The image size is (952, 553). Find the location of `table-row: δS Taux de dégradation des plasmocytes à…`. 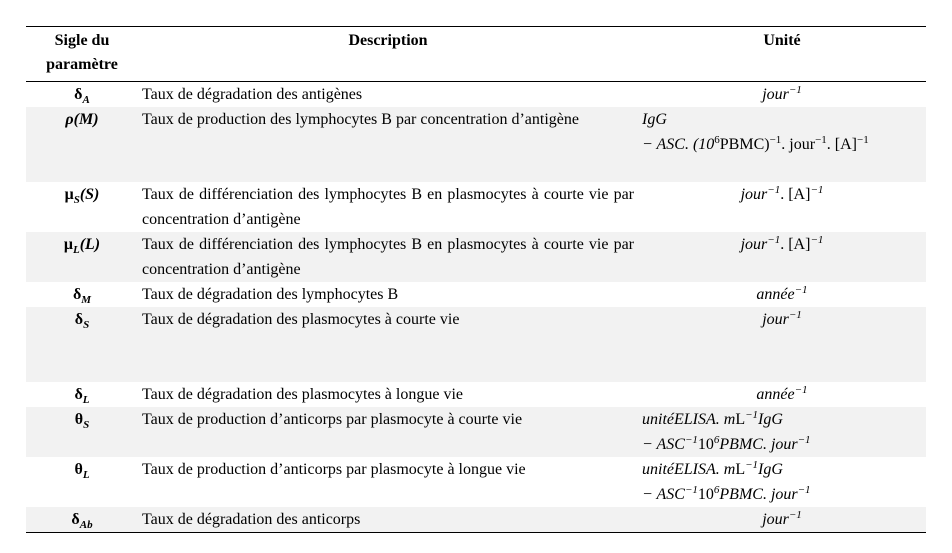

table-row: δS Taux de dégradation des plasmocytes à… is located at coordinates (476, 344).